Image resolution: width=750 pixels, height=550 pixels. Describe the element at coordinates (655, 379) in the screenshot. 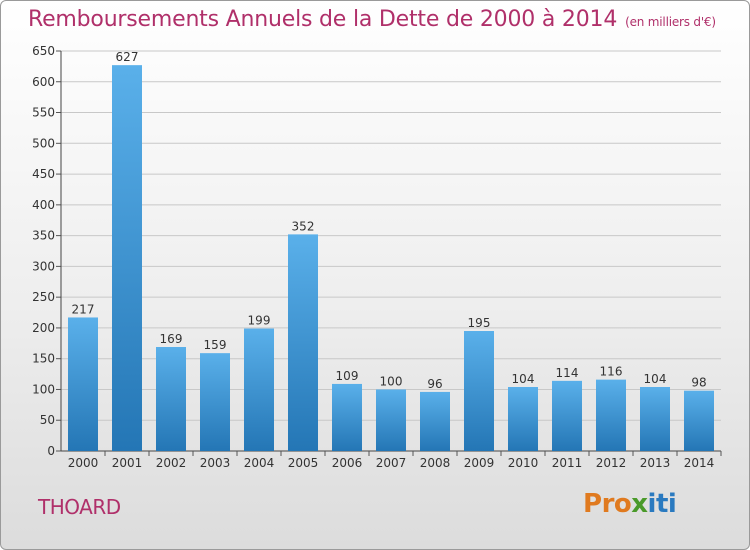

I see `value-label-2013: 104` at that location.